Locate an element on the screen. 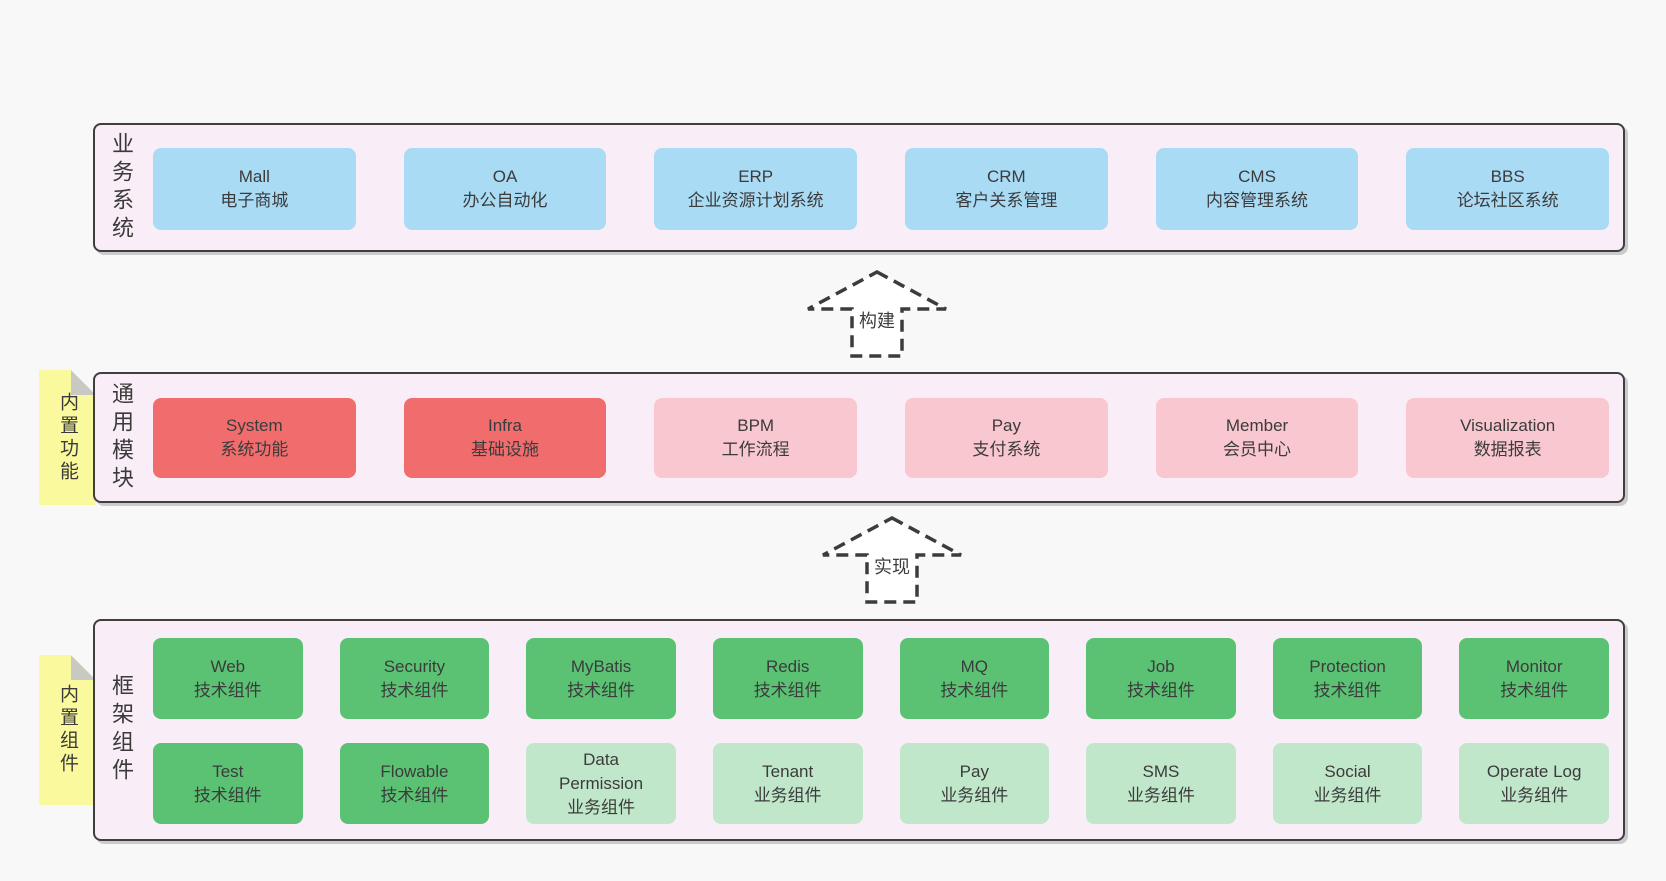 The width and height of the screenshot is (1666, 881). box-subtitle: 办公自动化 is located at coordinates (505, 200).